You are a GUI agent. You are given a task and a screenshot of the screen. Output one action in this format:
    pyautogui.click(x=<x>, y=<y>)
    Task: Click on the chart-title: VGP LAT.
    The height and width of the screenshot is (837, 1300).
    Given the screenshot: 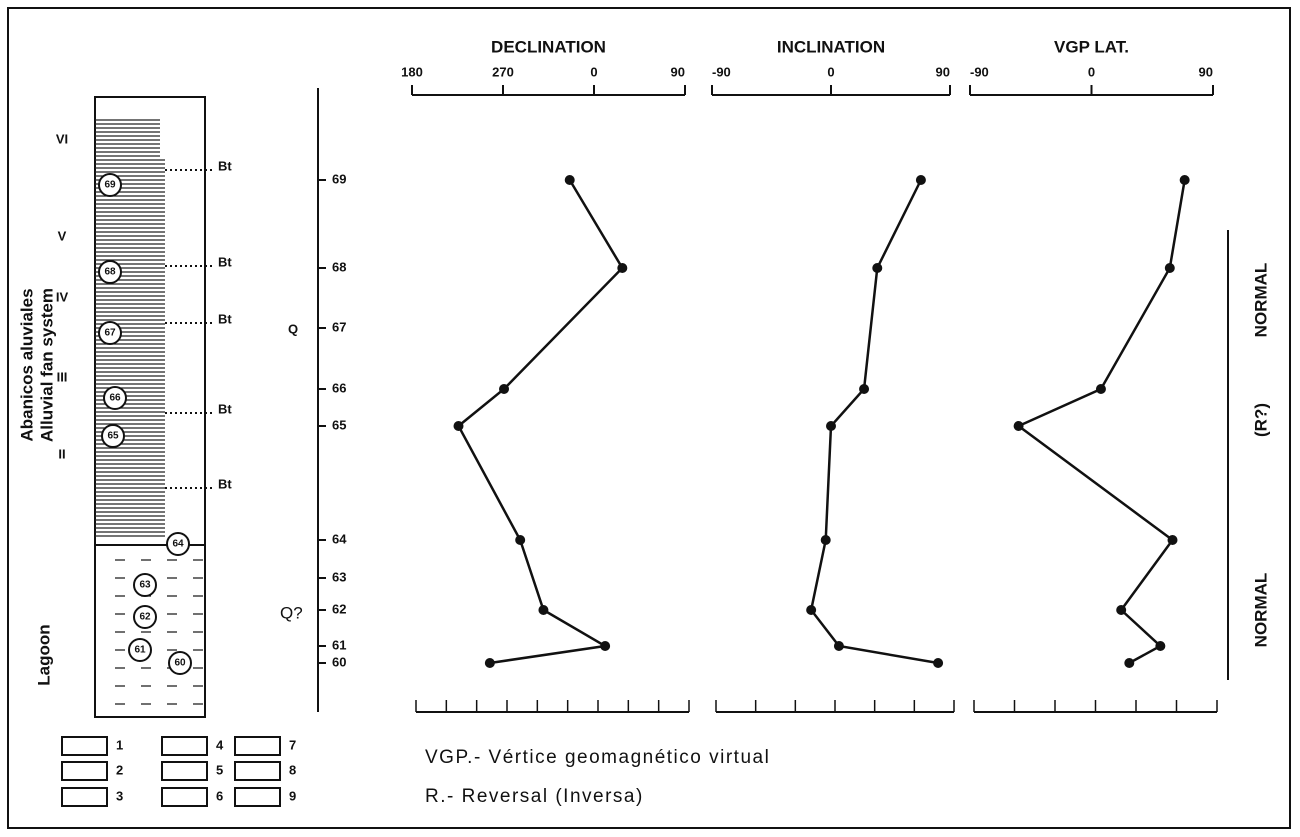 What is the action you would take?
    pyautogui.click(x=1091, y=46)
    